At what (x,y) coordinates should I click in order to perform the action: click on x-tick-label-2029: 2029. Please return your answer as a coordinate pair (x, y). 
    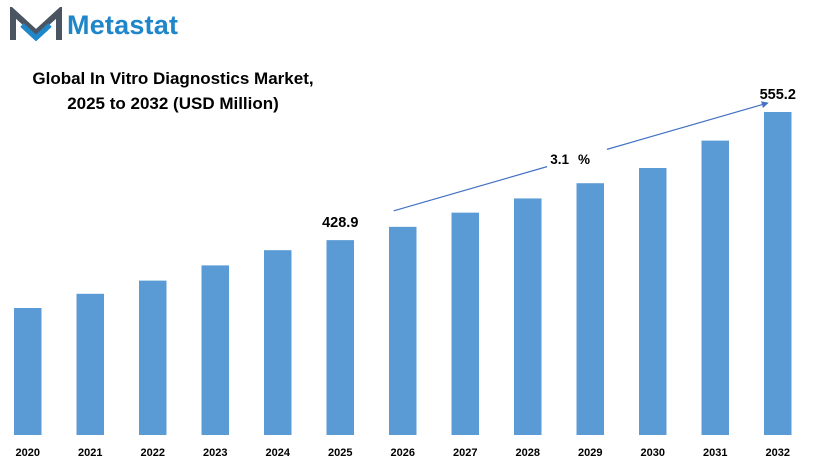
    Looking at the image, I should click on (590, 453).